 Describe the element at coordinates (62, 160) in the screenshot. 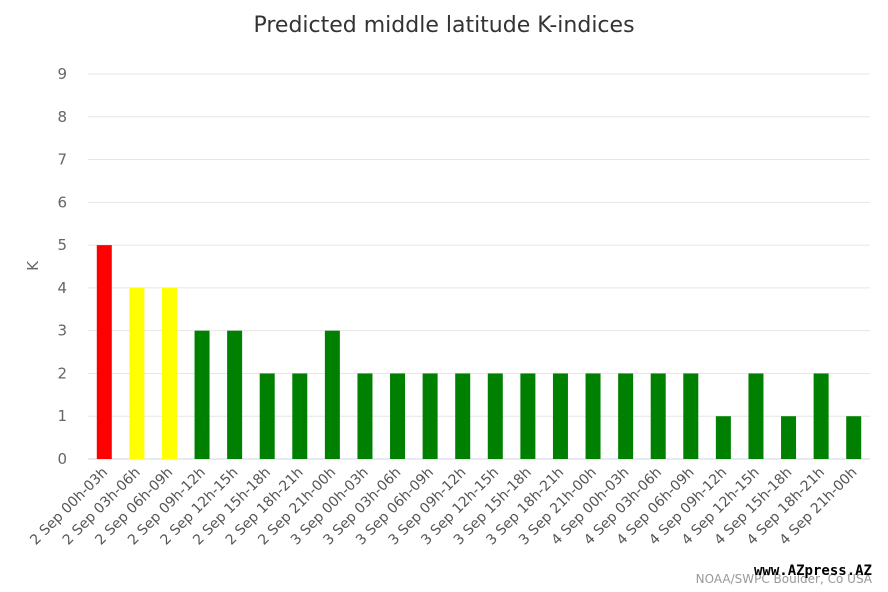

I see `y-tick-label: 7` at that location.